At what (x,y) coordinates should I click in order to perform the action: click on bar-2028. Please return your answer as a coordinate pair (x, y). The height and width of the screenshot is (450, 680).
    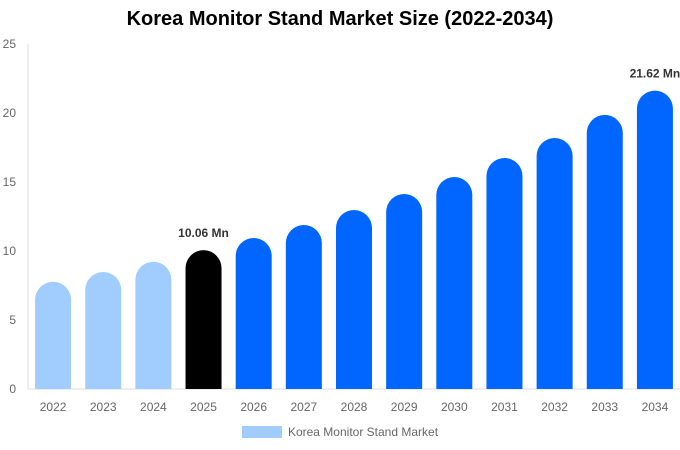
    Looking at the image, I should click on (354, 299).